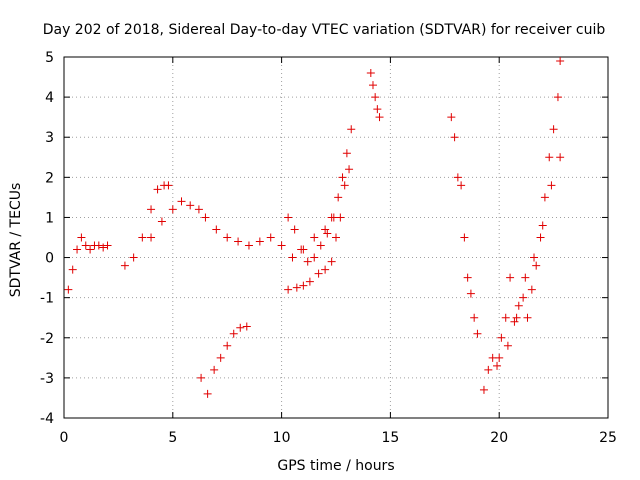 The height and width of the screenshot is (480, 640). Describe the element at coordinates (49, 259) in the screenshot. I see `y-tick-label: 0` at that location.